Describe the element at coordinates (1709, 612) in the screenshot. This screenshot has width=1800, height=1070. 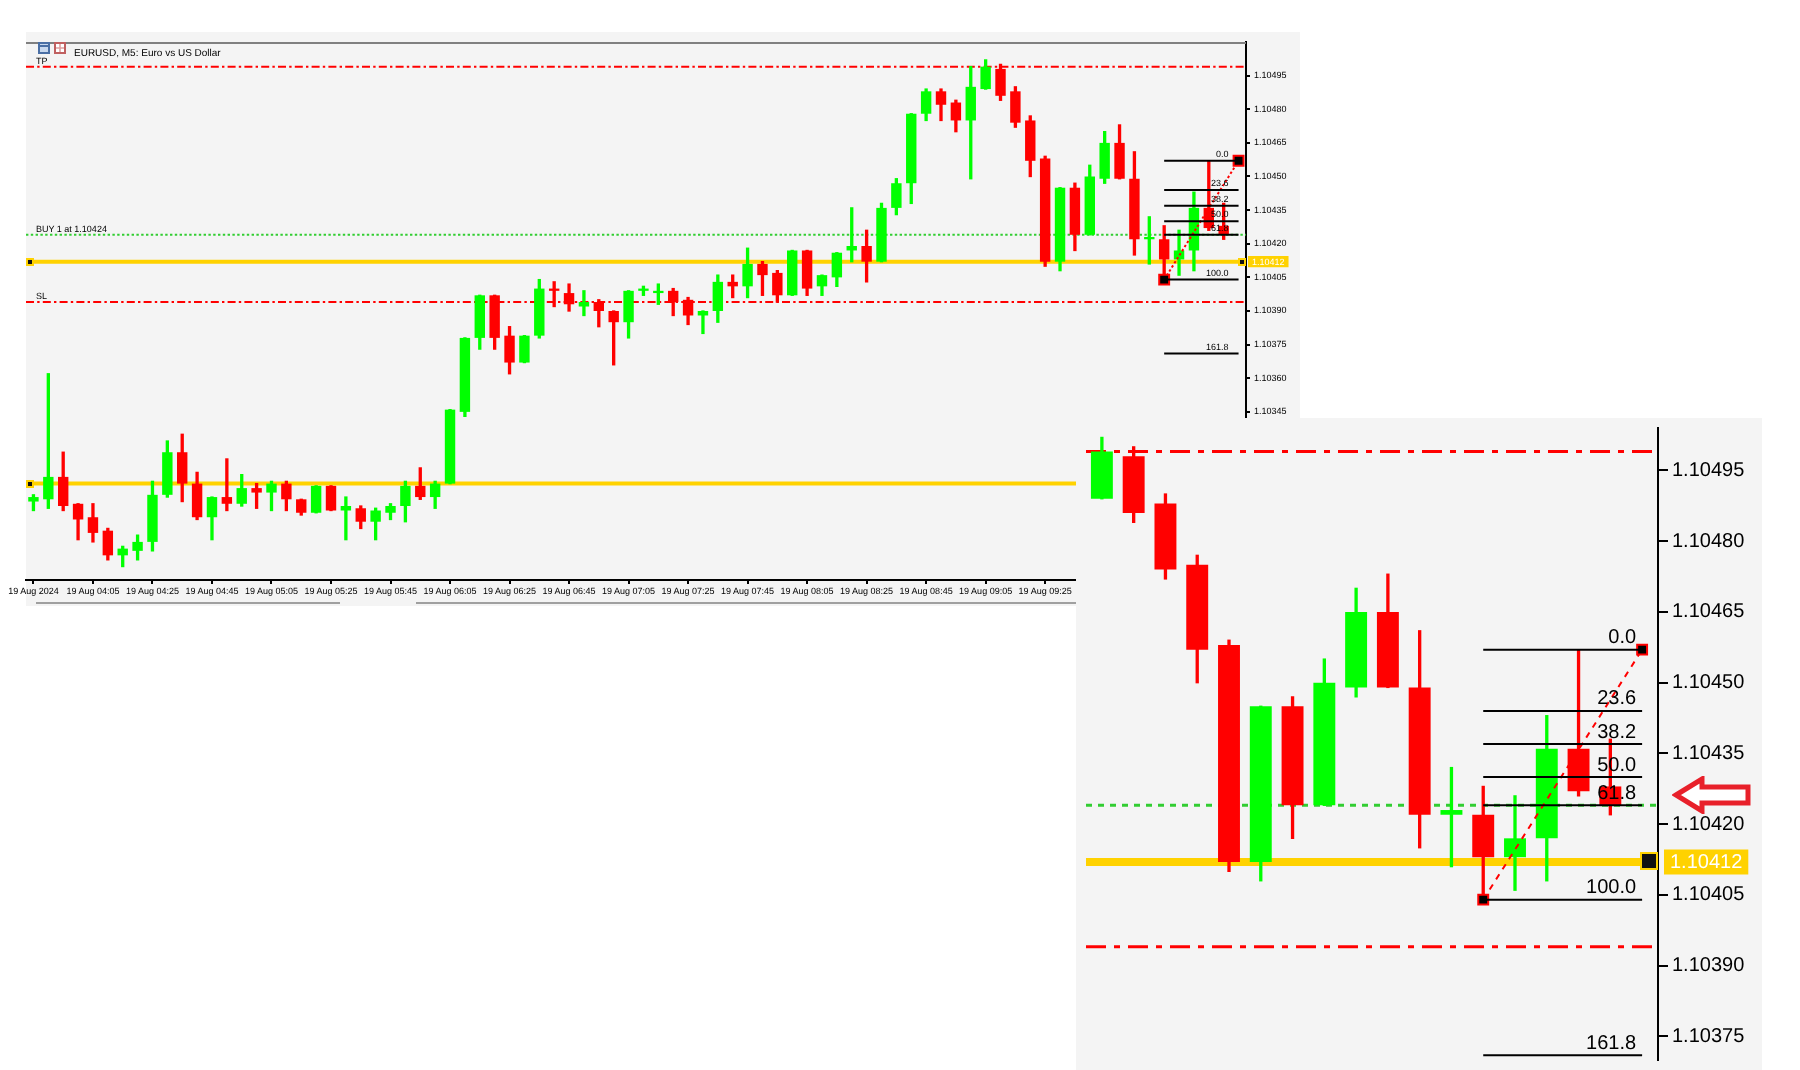
I see `y-tick-label: 1.10465` at that location.